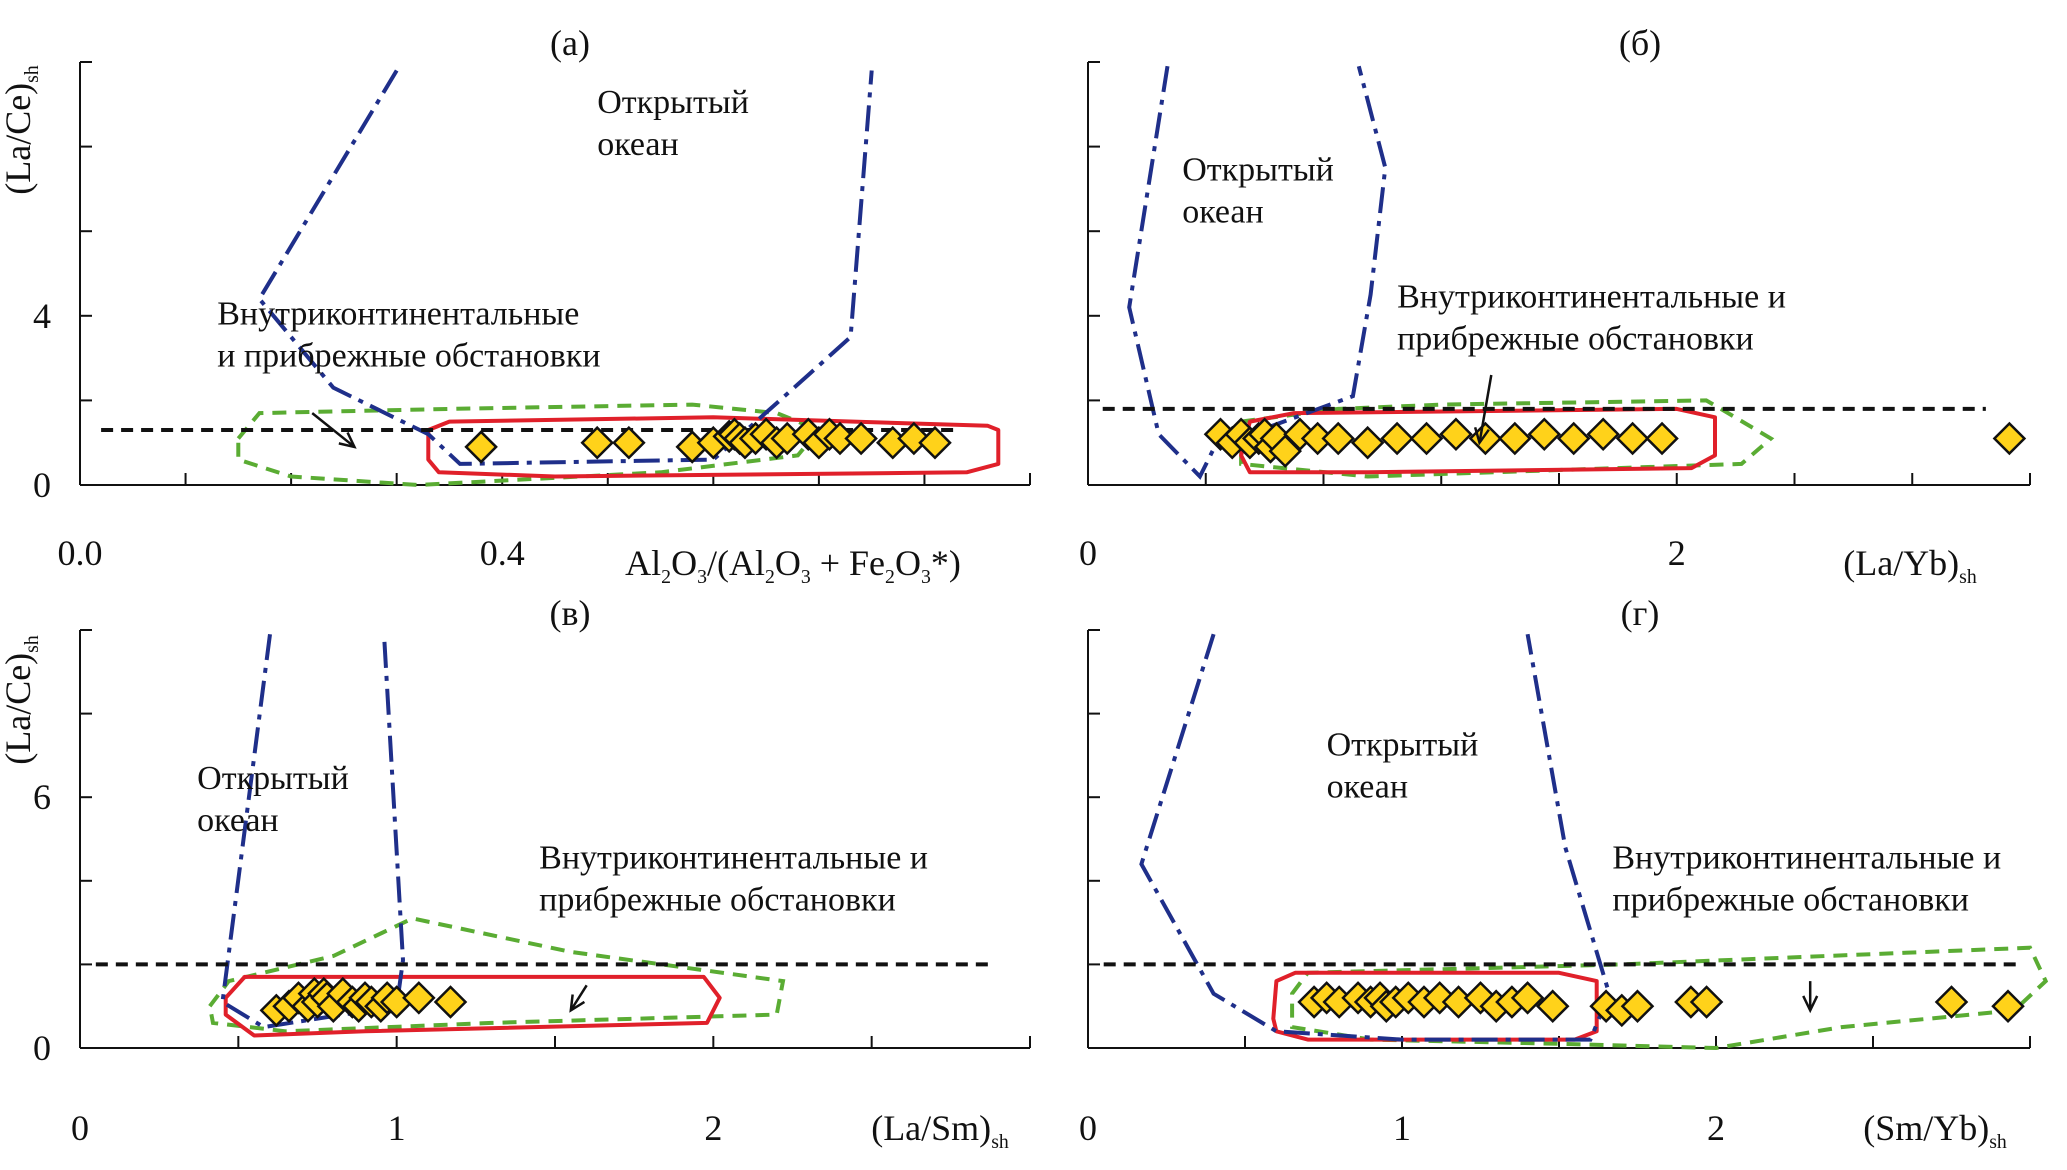 Image resolution: width=2067 pixels, height=1170 pixels. I want to click on x-axis-label: (La/Sm)sh, so click(940, 1130).